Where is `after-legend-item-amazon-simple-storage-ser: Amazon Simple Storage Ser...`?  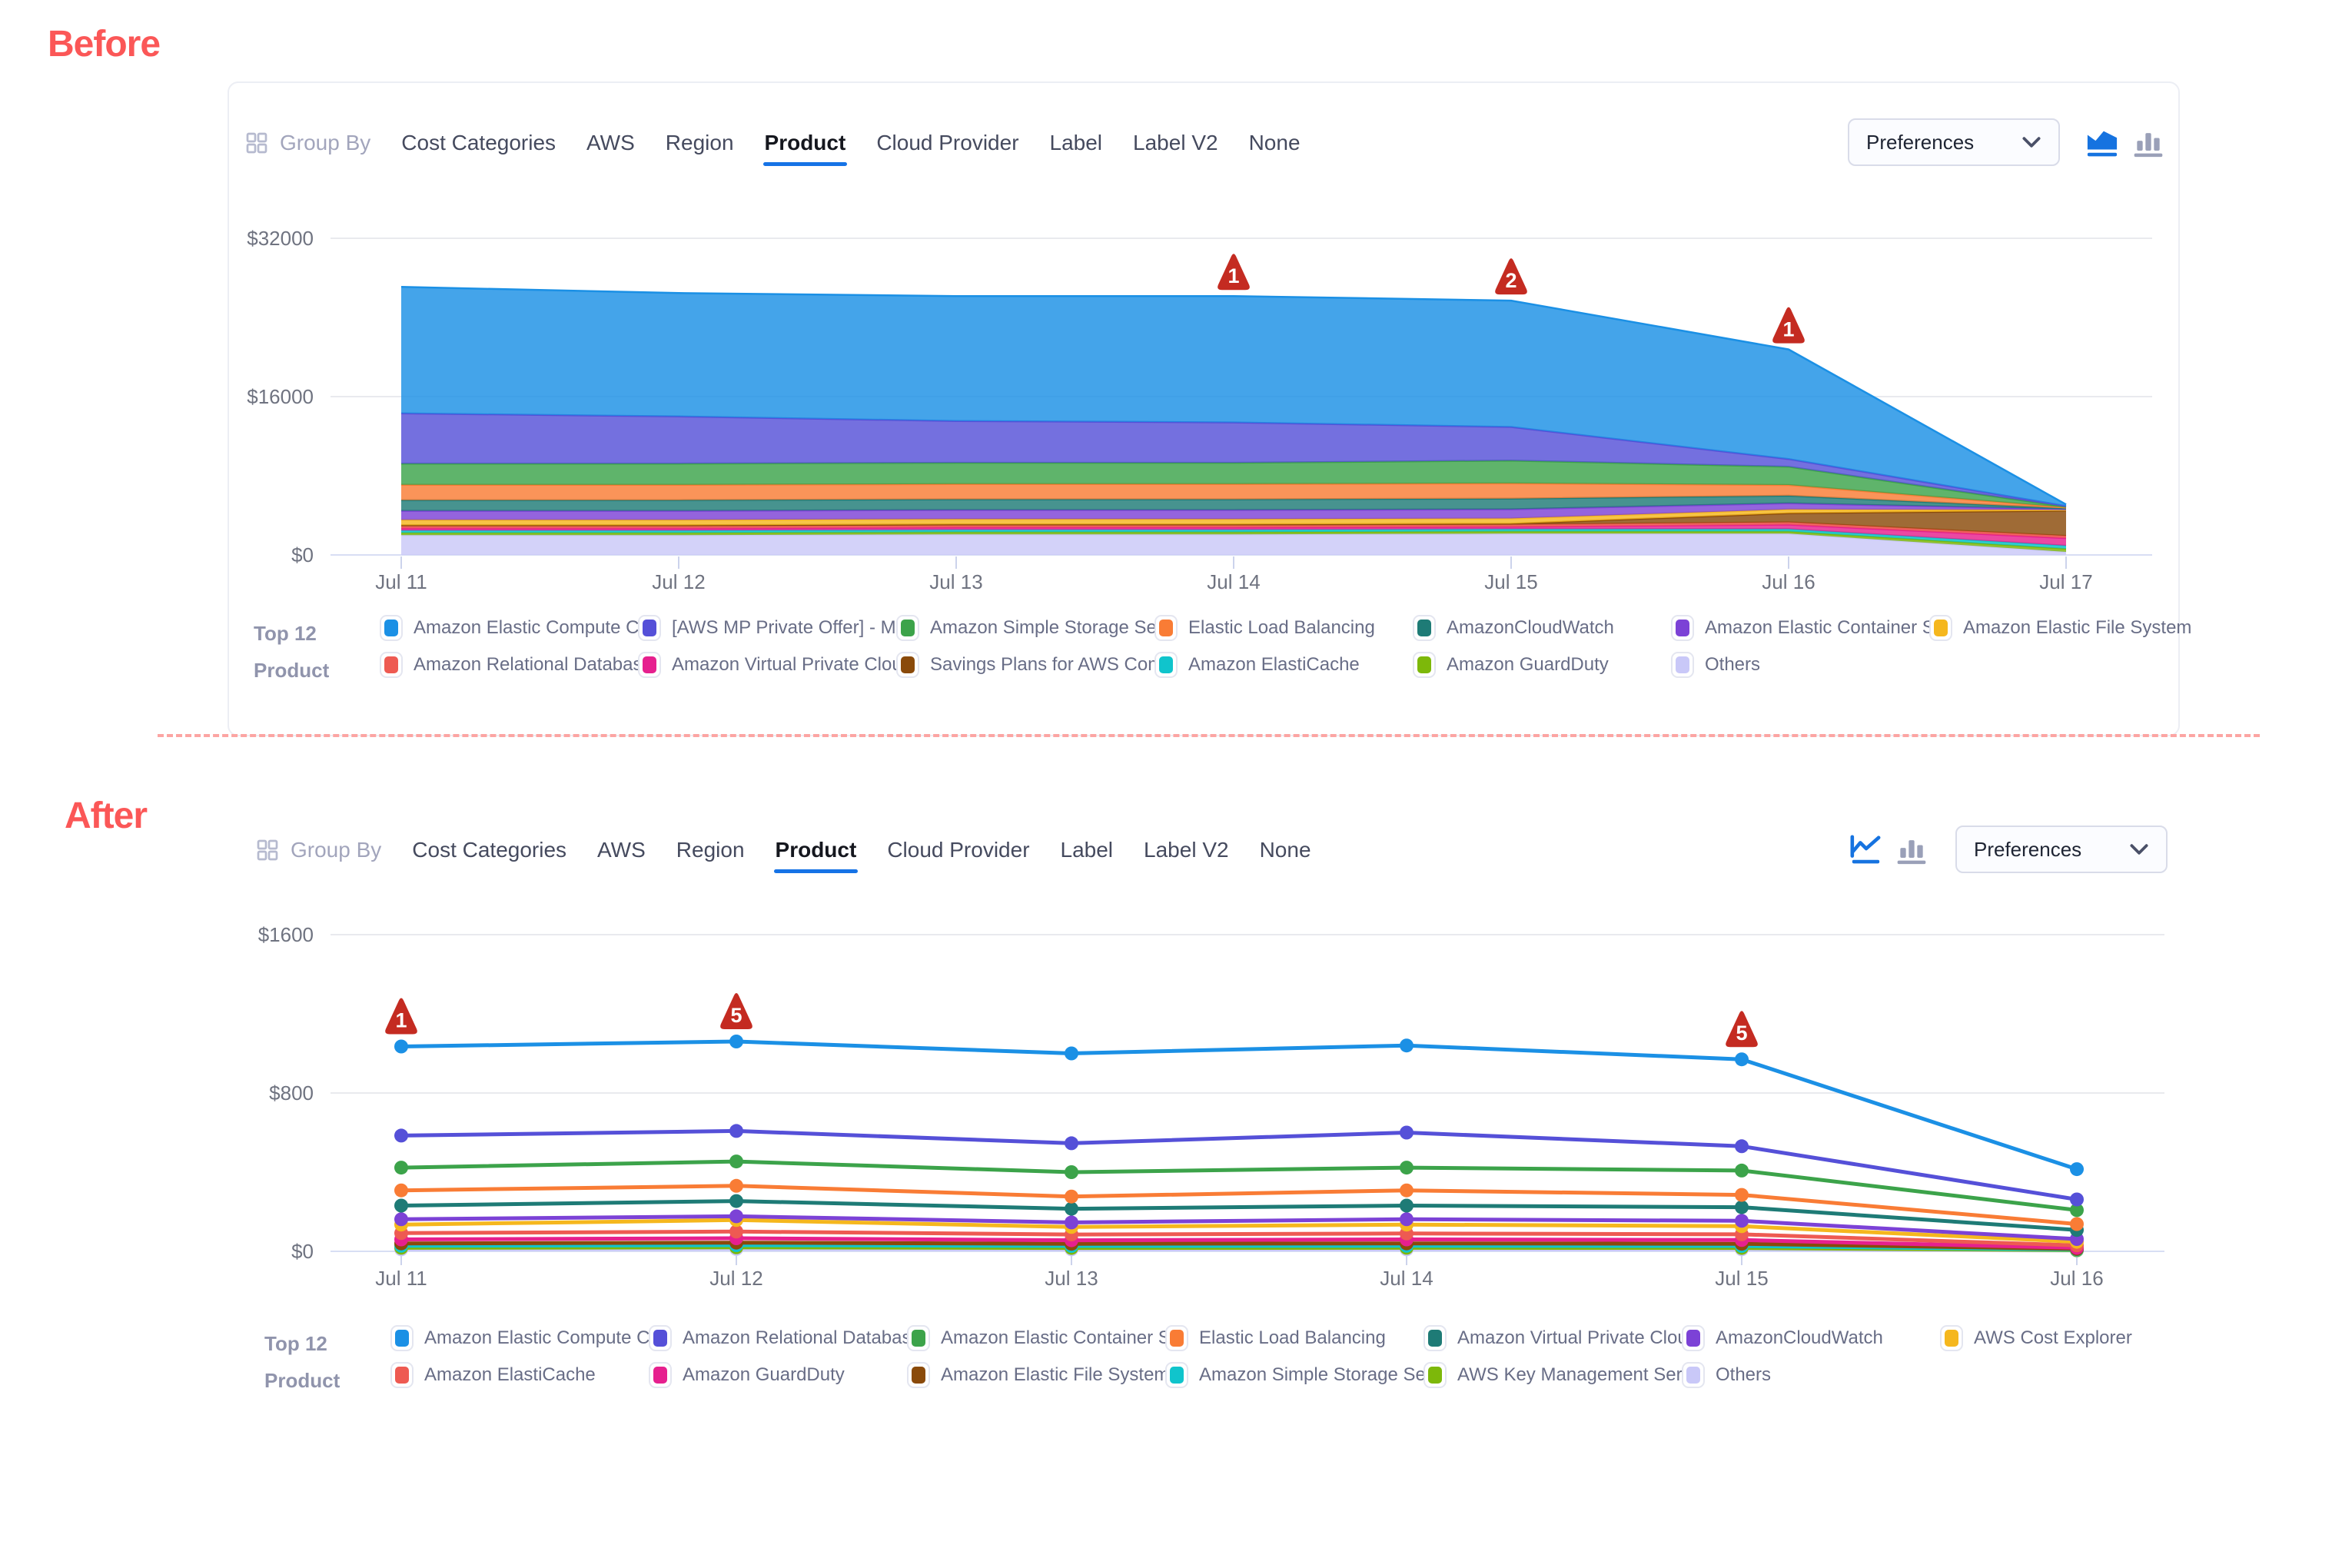 after-legend-item-amazon-simple-storage-ser: Amazon Simple Storage Ser... is located at coordinates (1306, 1375).